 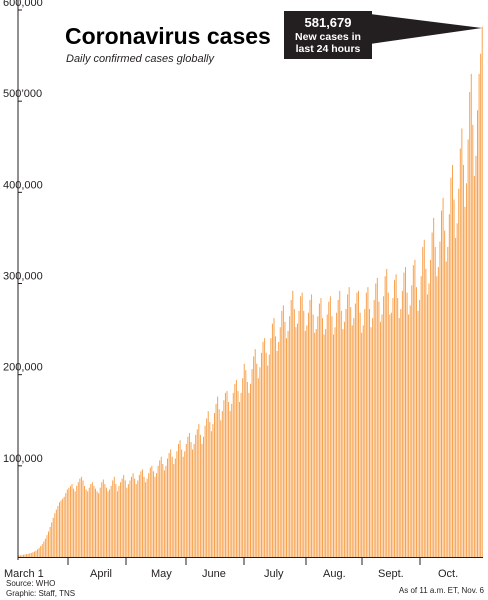 I want to click on x-tick-label: March 1, so click(x=24, y=574).